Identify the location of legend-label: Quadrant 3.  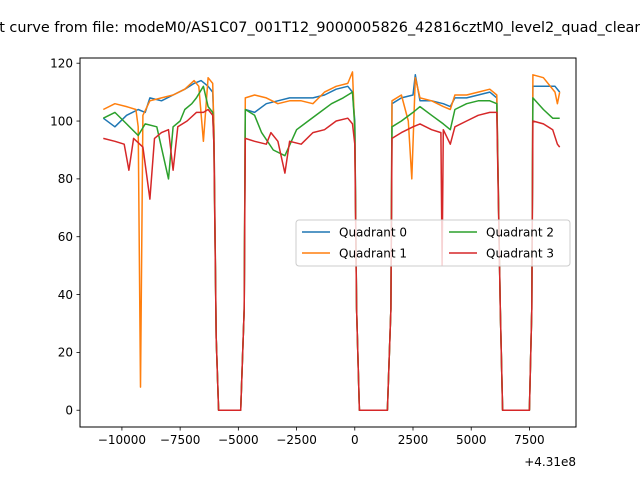
(520, 253).